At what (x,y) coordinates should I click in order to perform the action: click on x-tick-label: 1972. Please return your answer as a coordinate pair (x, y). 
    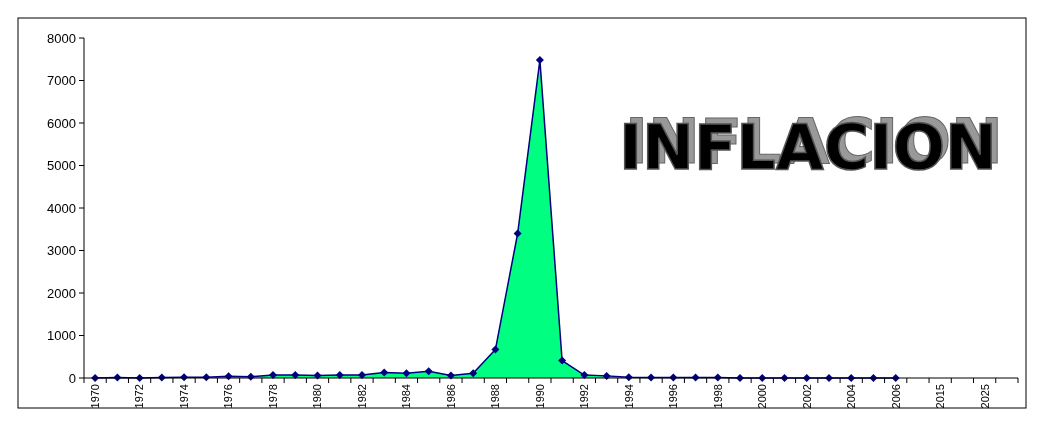
    Looking at the image, I should click on (139, 396).